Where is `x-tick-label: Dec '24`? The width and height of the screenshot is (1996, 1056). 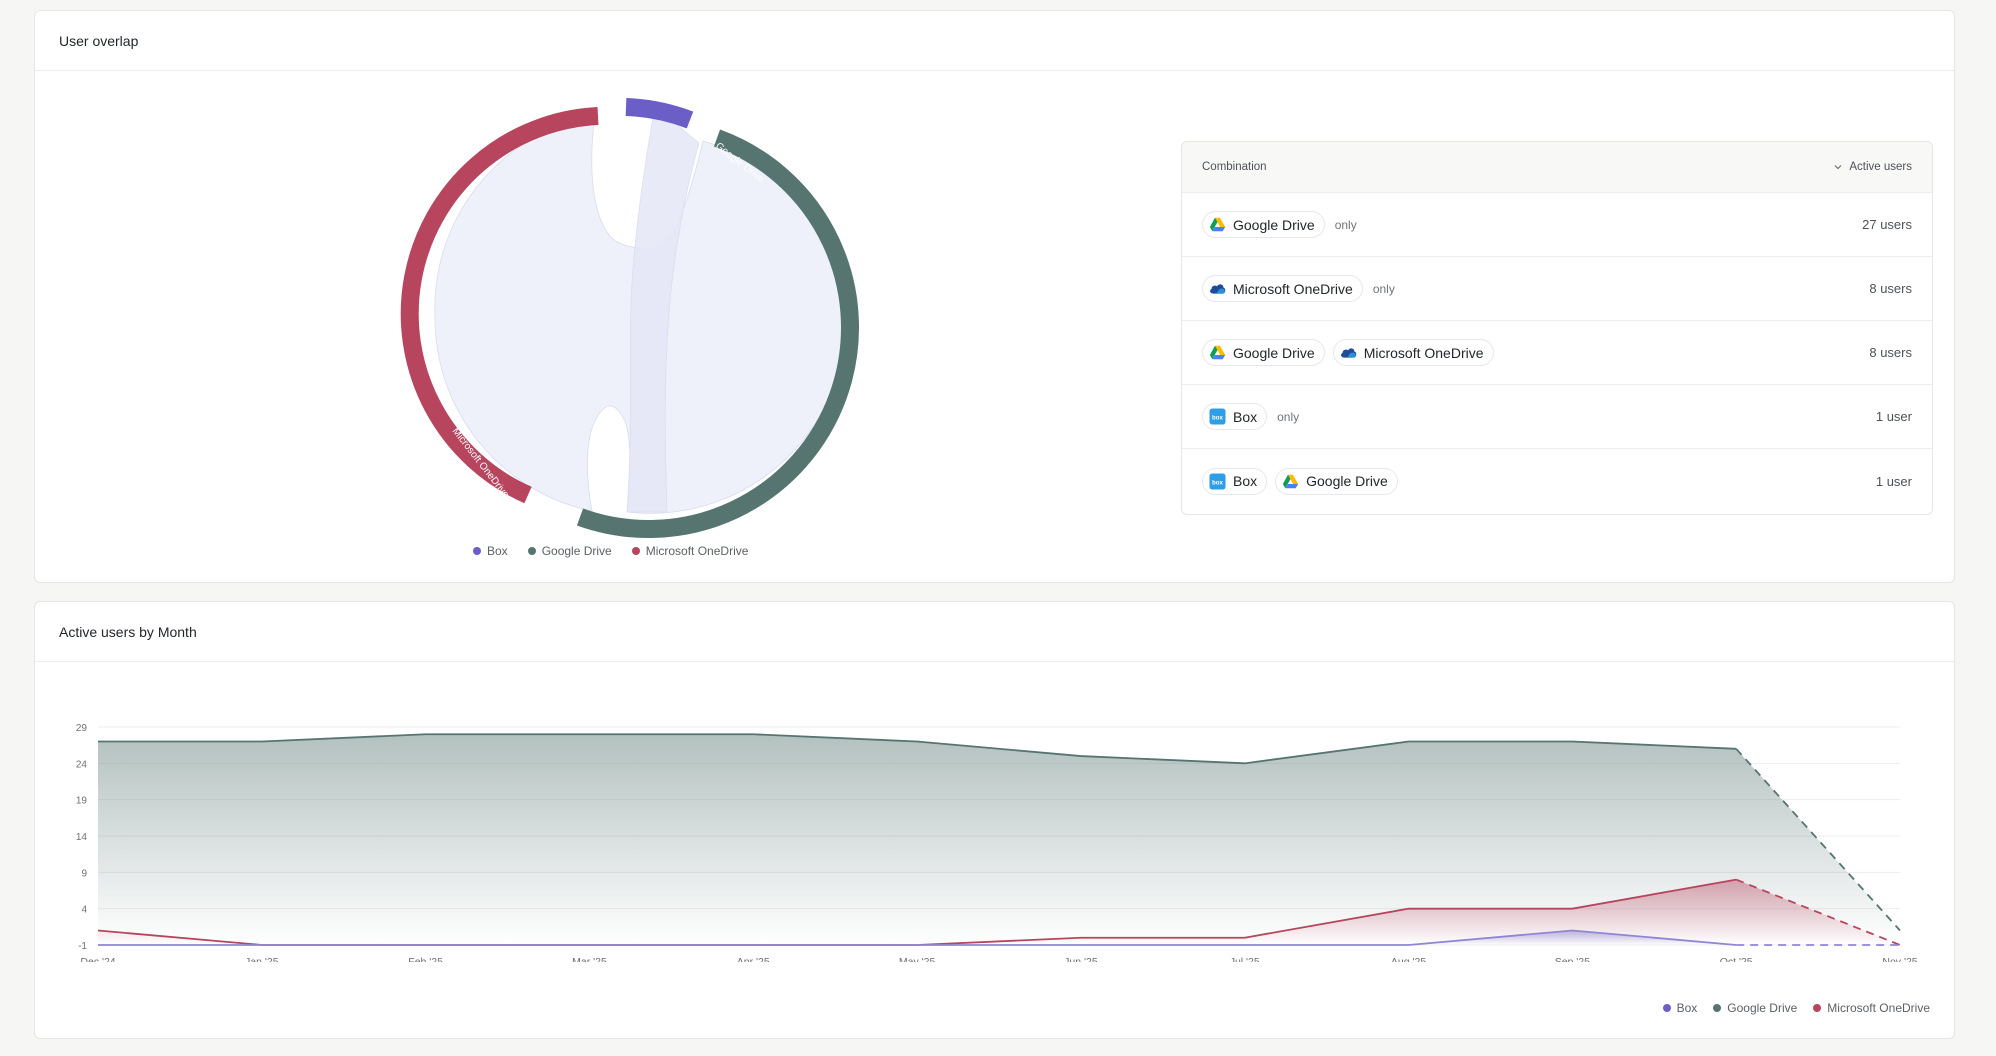
x-tick-label: Dec '24 is located at coordinates (97, 959).